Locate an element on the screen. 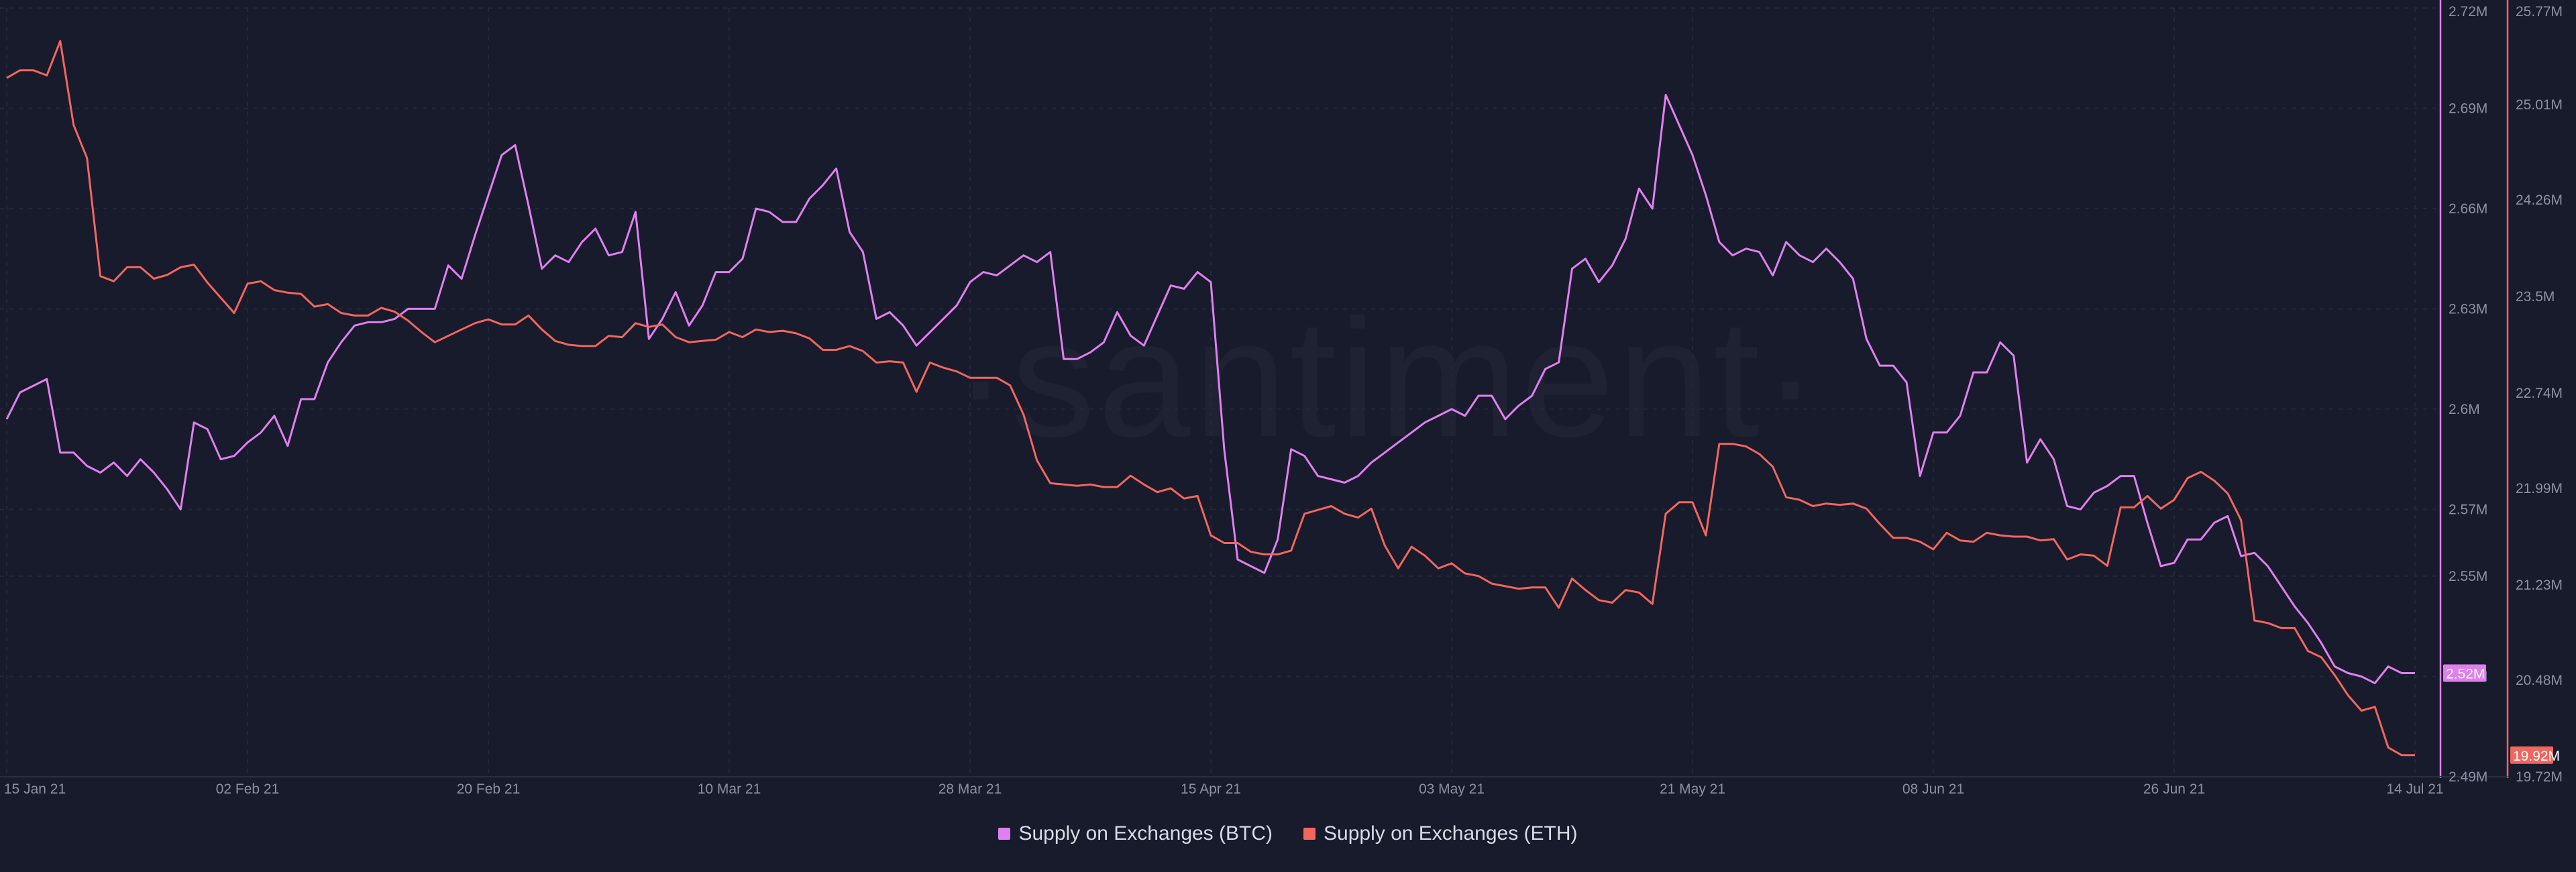  y-tick-btc-5: 2.57M is located at coordinates (2468, 510).